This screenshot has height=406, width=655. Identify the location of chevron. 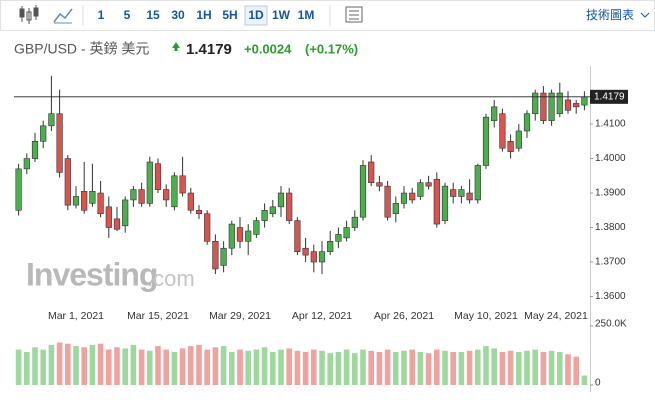
(645, 15).